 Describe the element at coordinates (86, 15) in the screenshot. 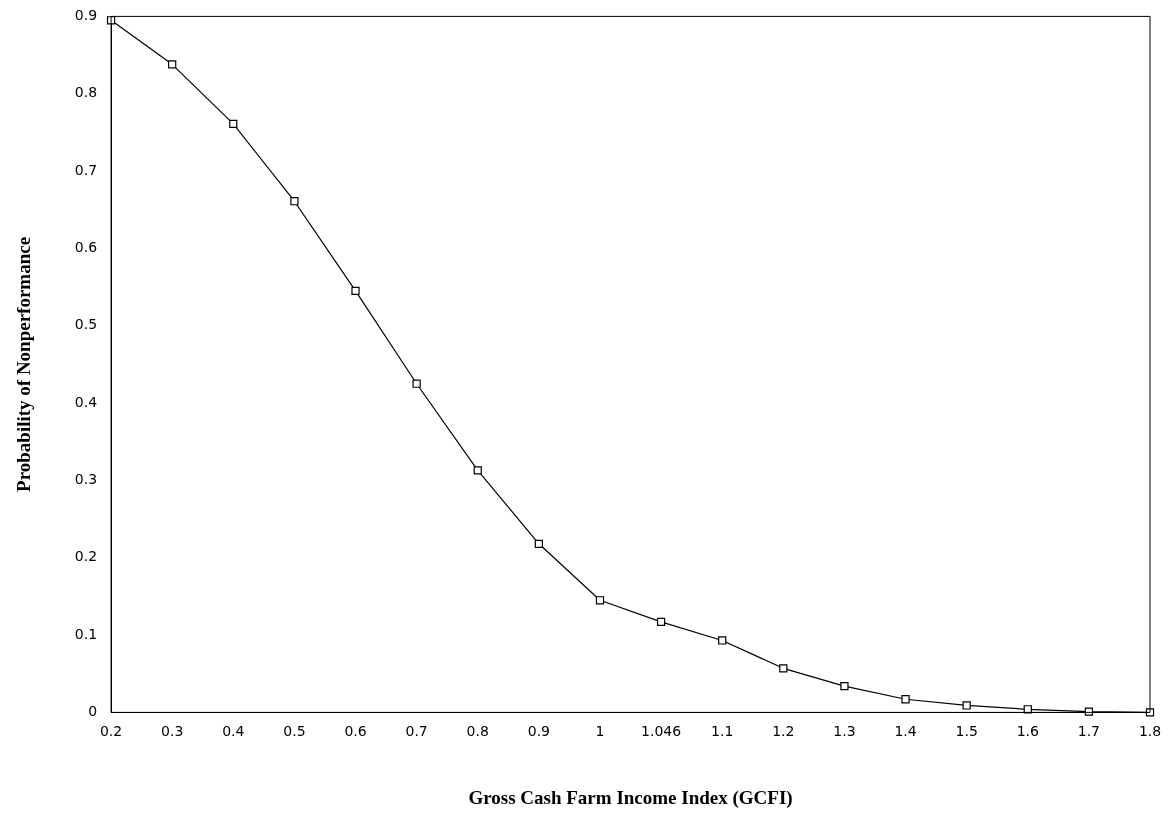

I see `y-tick-label: 0.9` at that location.